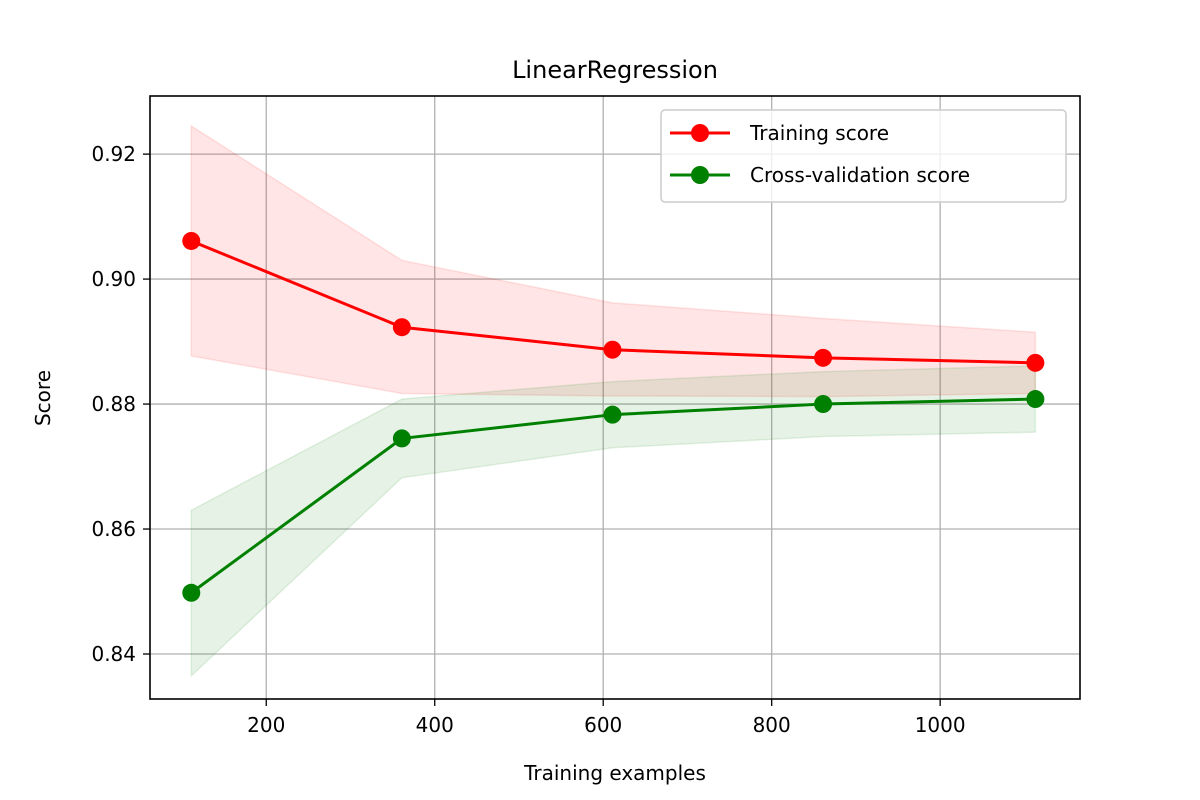  Describe the element at coordinates (700, 175) in the screenshot. I see `legend-marker-cross-validation` at that location.